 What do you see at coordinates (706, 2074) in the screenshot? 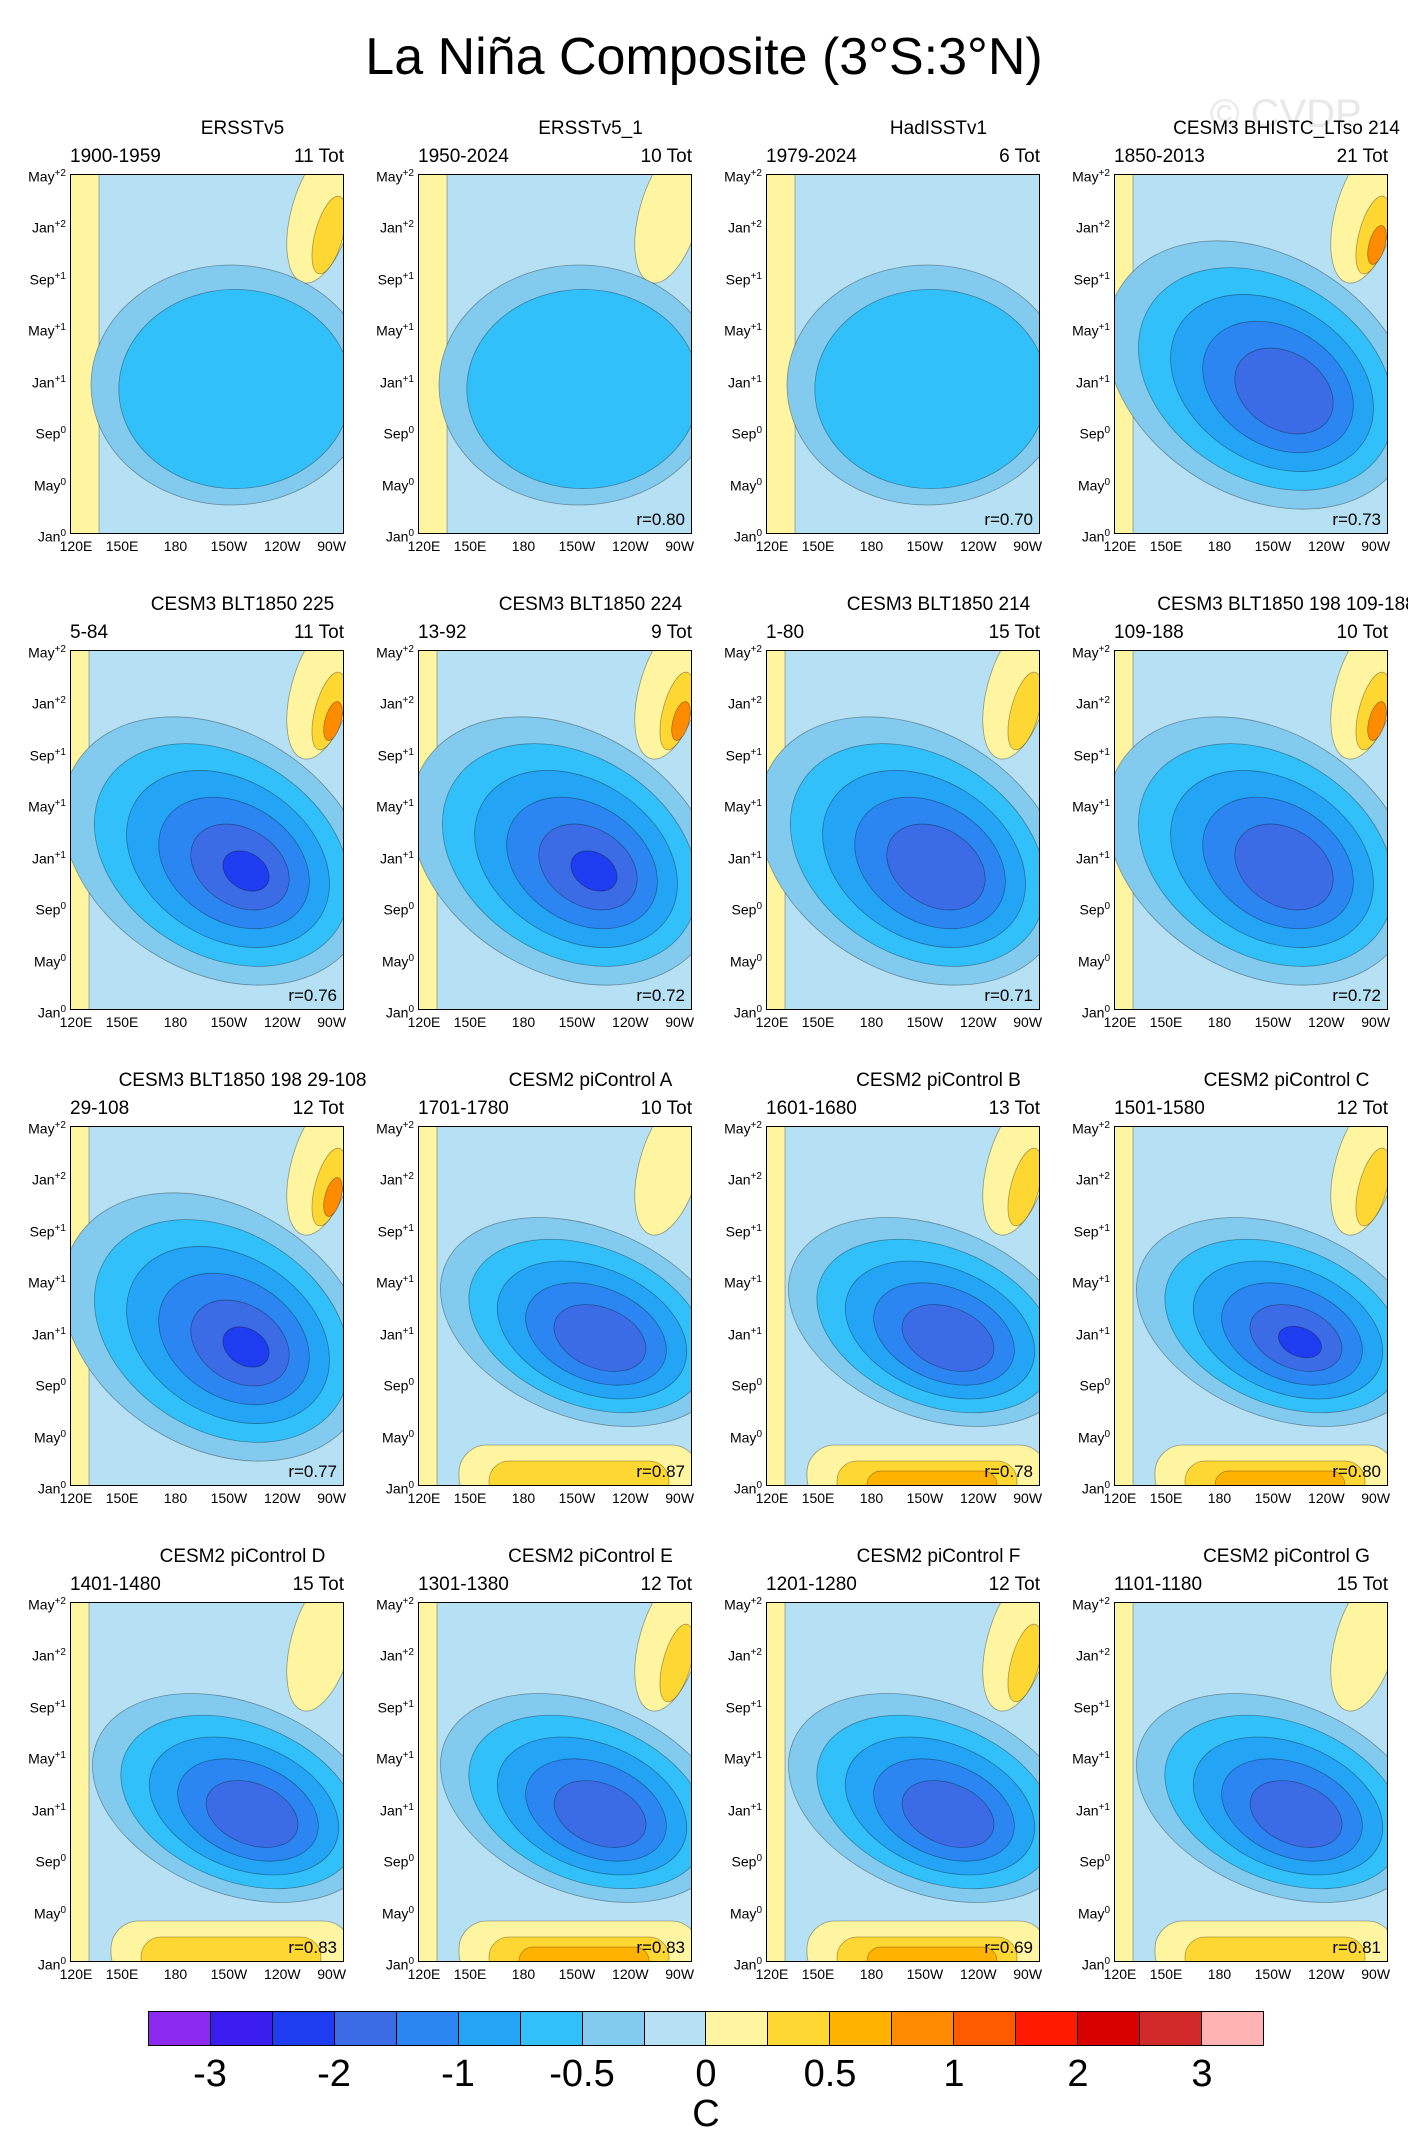
I see `colorbar-label: 0` at bounding box center [706, 2074].